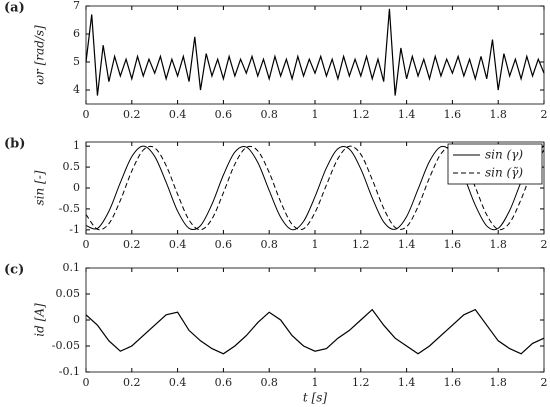 The width and height of the screenshot is (550, 407). I want to click on y-axis-label: sin [-], so click(40, 187).